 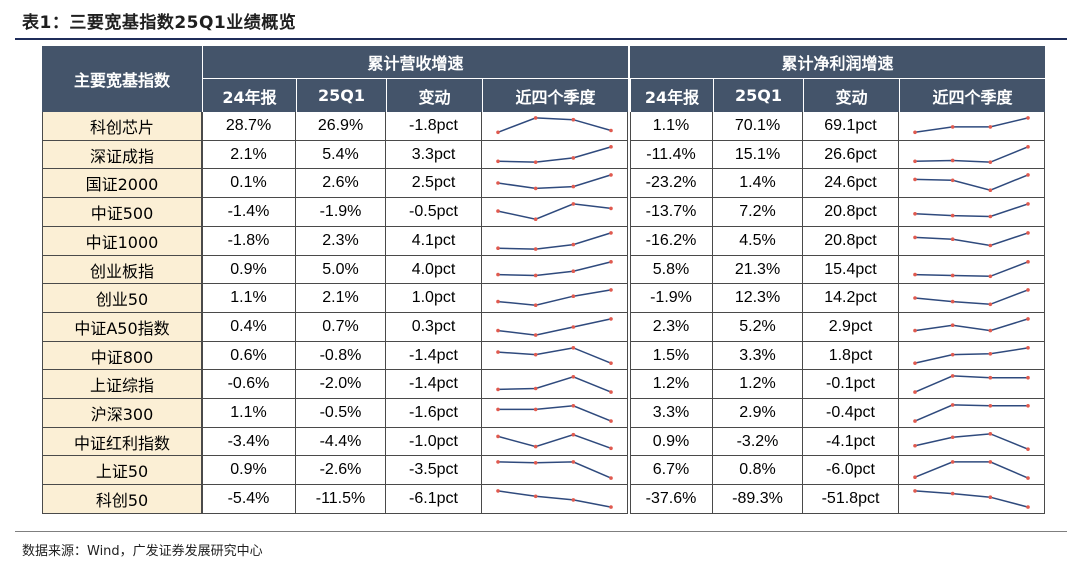 What do you see at coordinates (851, 499) in the screenshot?
I see `profit-change-value: -51.8pct` at bounding box center [851, 499].